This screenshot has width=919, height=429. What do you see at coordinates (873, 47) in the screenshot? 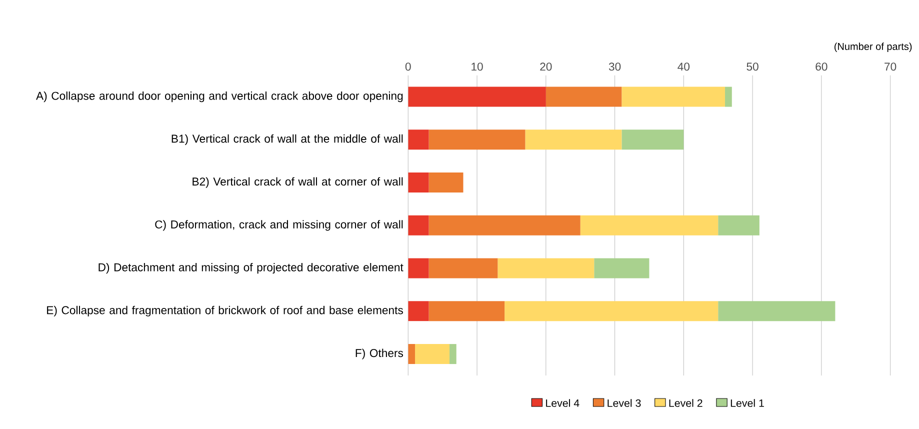
I see `x-axis-title: (Number of parts)` at bounding box center [873, 47].